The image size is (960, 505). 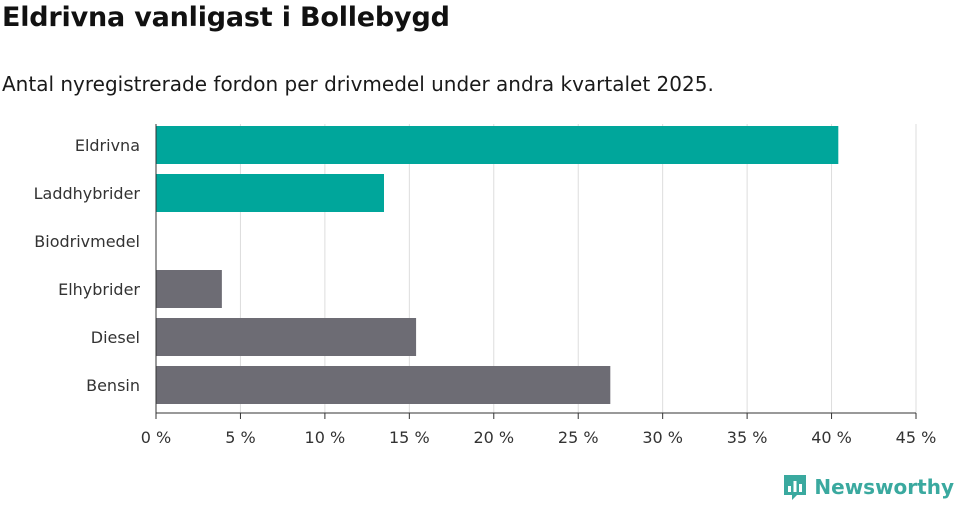 What do you see at coordinates (87, 193) in the screenshot?
I see `category-label: Laddhybrider` at bounding box center [87, 193].